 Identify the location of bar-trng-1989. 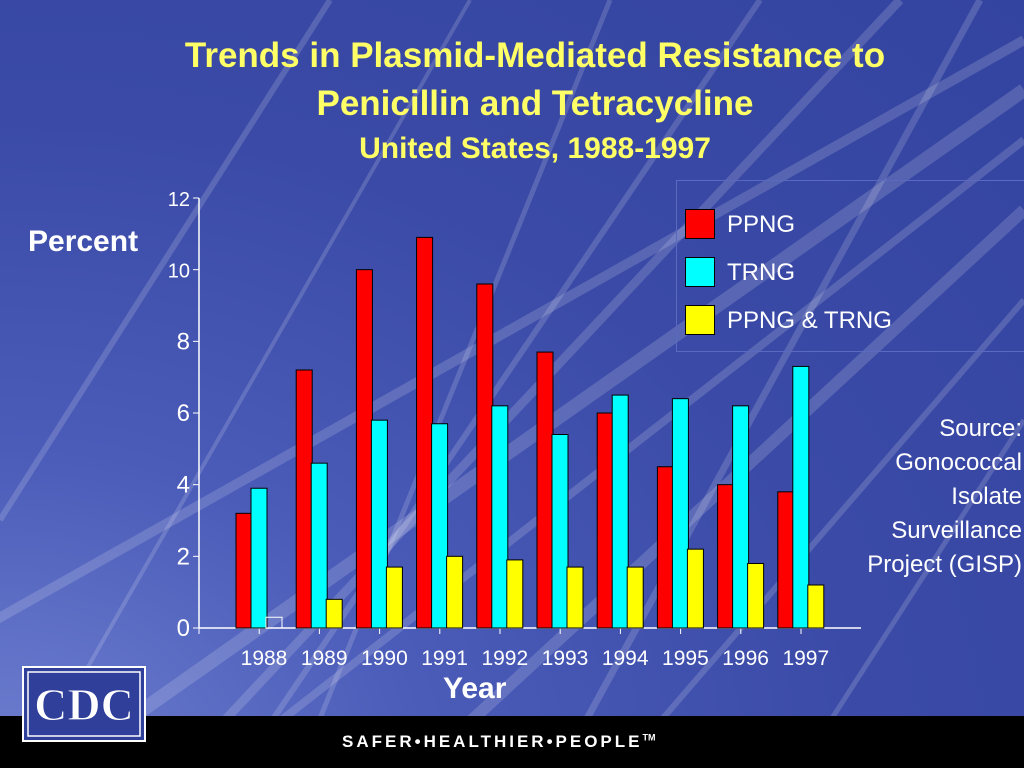
(319, 545).